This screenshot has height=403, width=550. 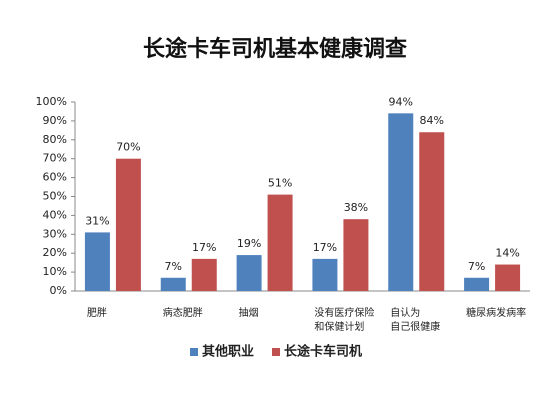 What do you see at coordinates (496, 312) in the screenshot?
I see `x-tick-label: 糖尿病发病率` at bounding box center [496, 312].